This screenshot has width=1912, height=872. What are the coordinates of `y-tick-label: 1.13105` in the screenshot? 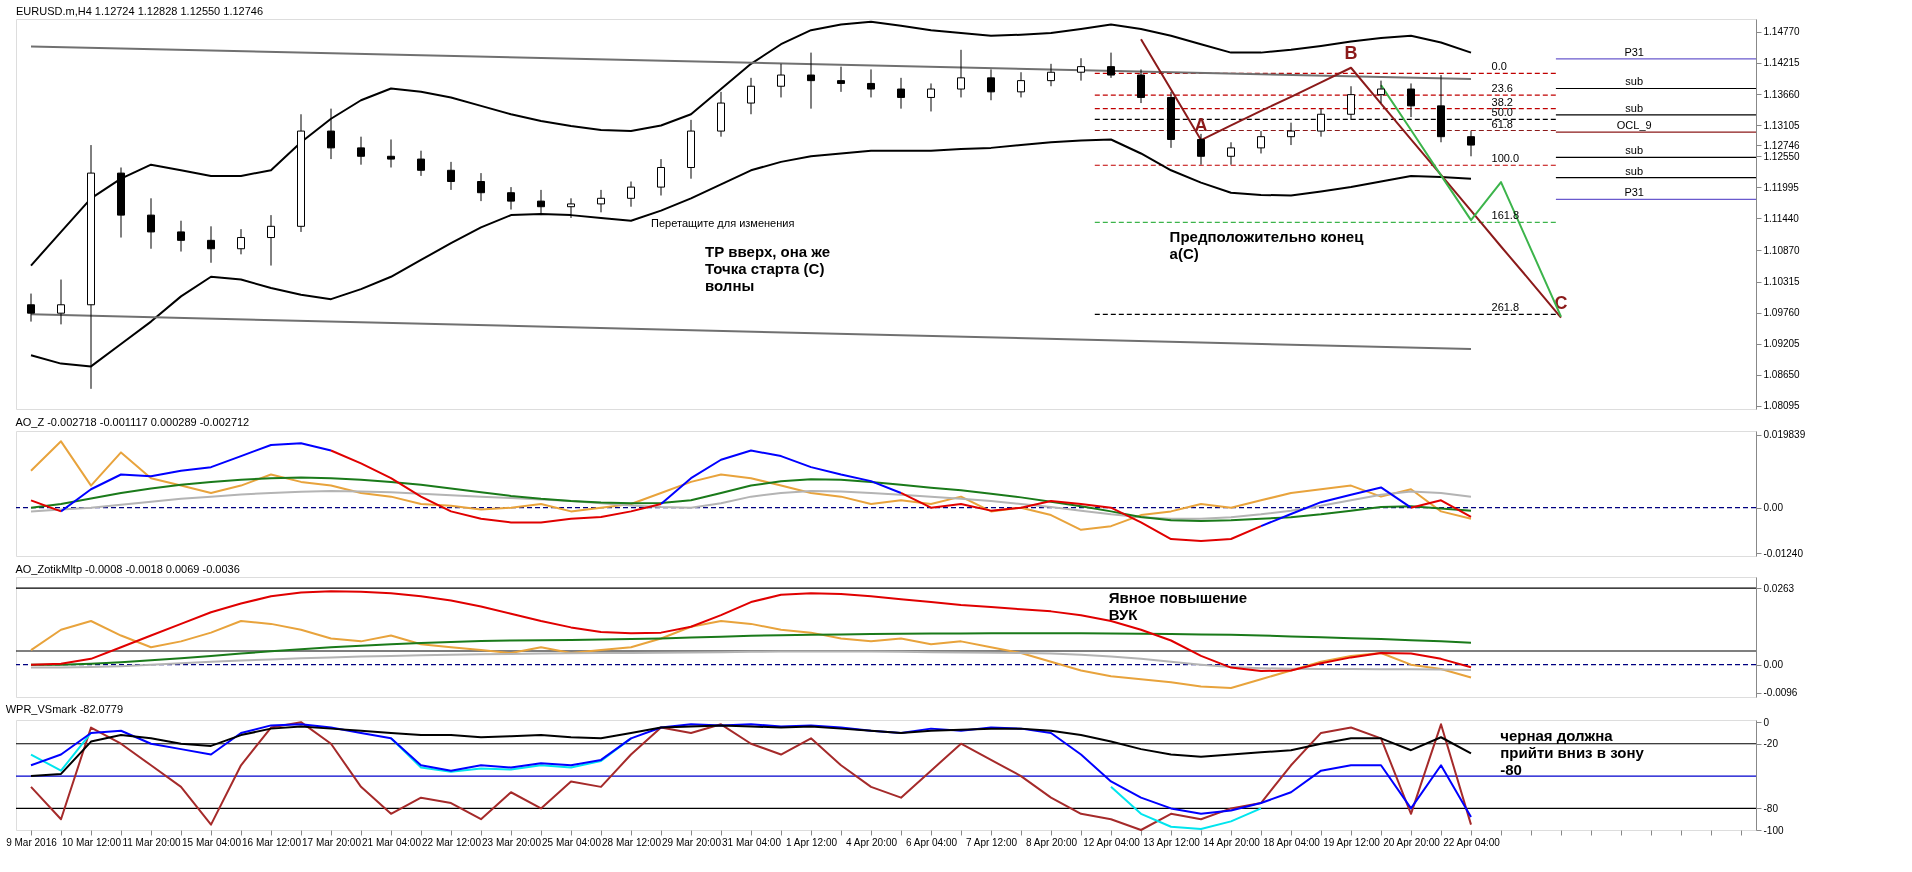 It's located at (1782, 125).